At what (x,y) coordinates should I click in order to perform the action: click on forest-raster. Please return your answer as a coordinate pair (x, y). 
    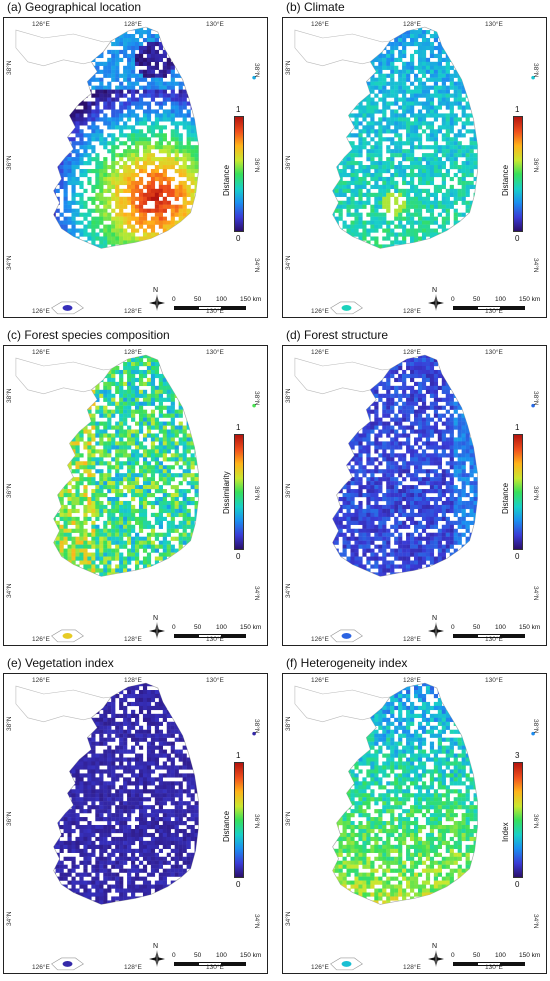
    Looking at the image, I should click on (405, 138).